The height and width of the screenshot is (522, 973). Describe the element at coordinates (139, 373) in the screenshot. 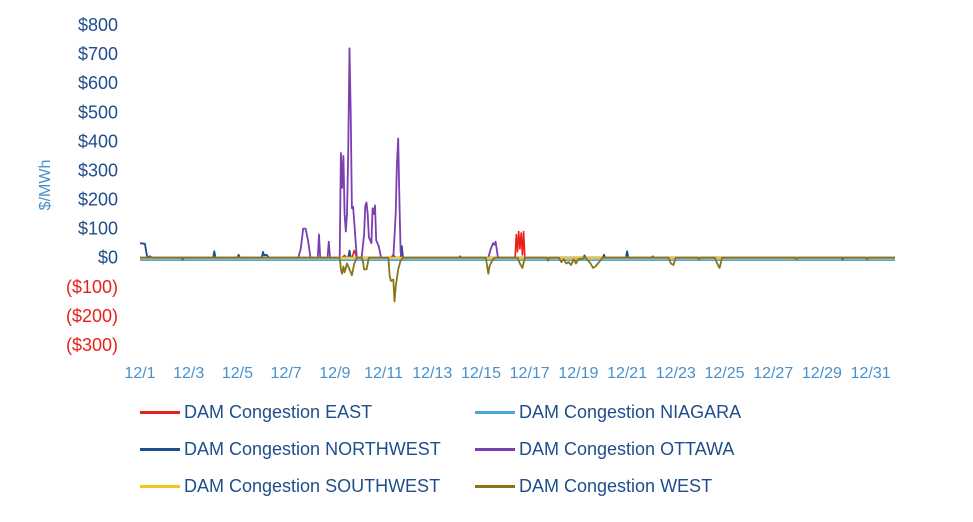

I see `x-tick-label: 12/1` at that location.